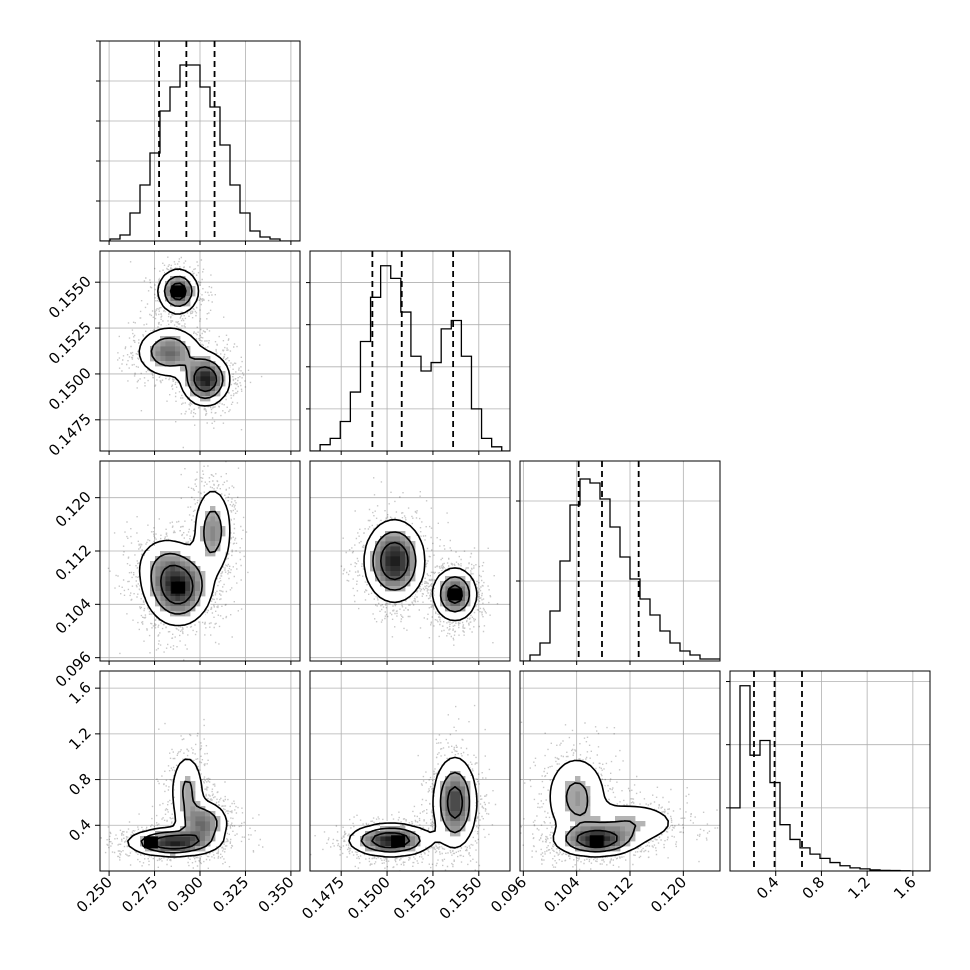 The image size is (970, 970). What do you see at coordinates (768, 888) in the screenshot?
I see `xtick-label-3-0: 0.4` at bounding box center [768, 888].